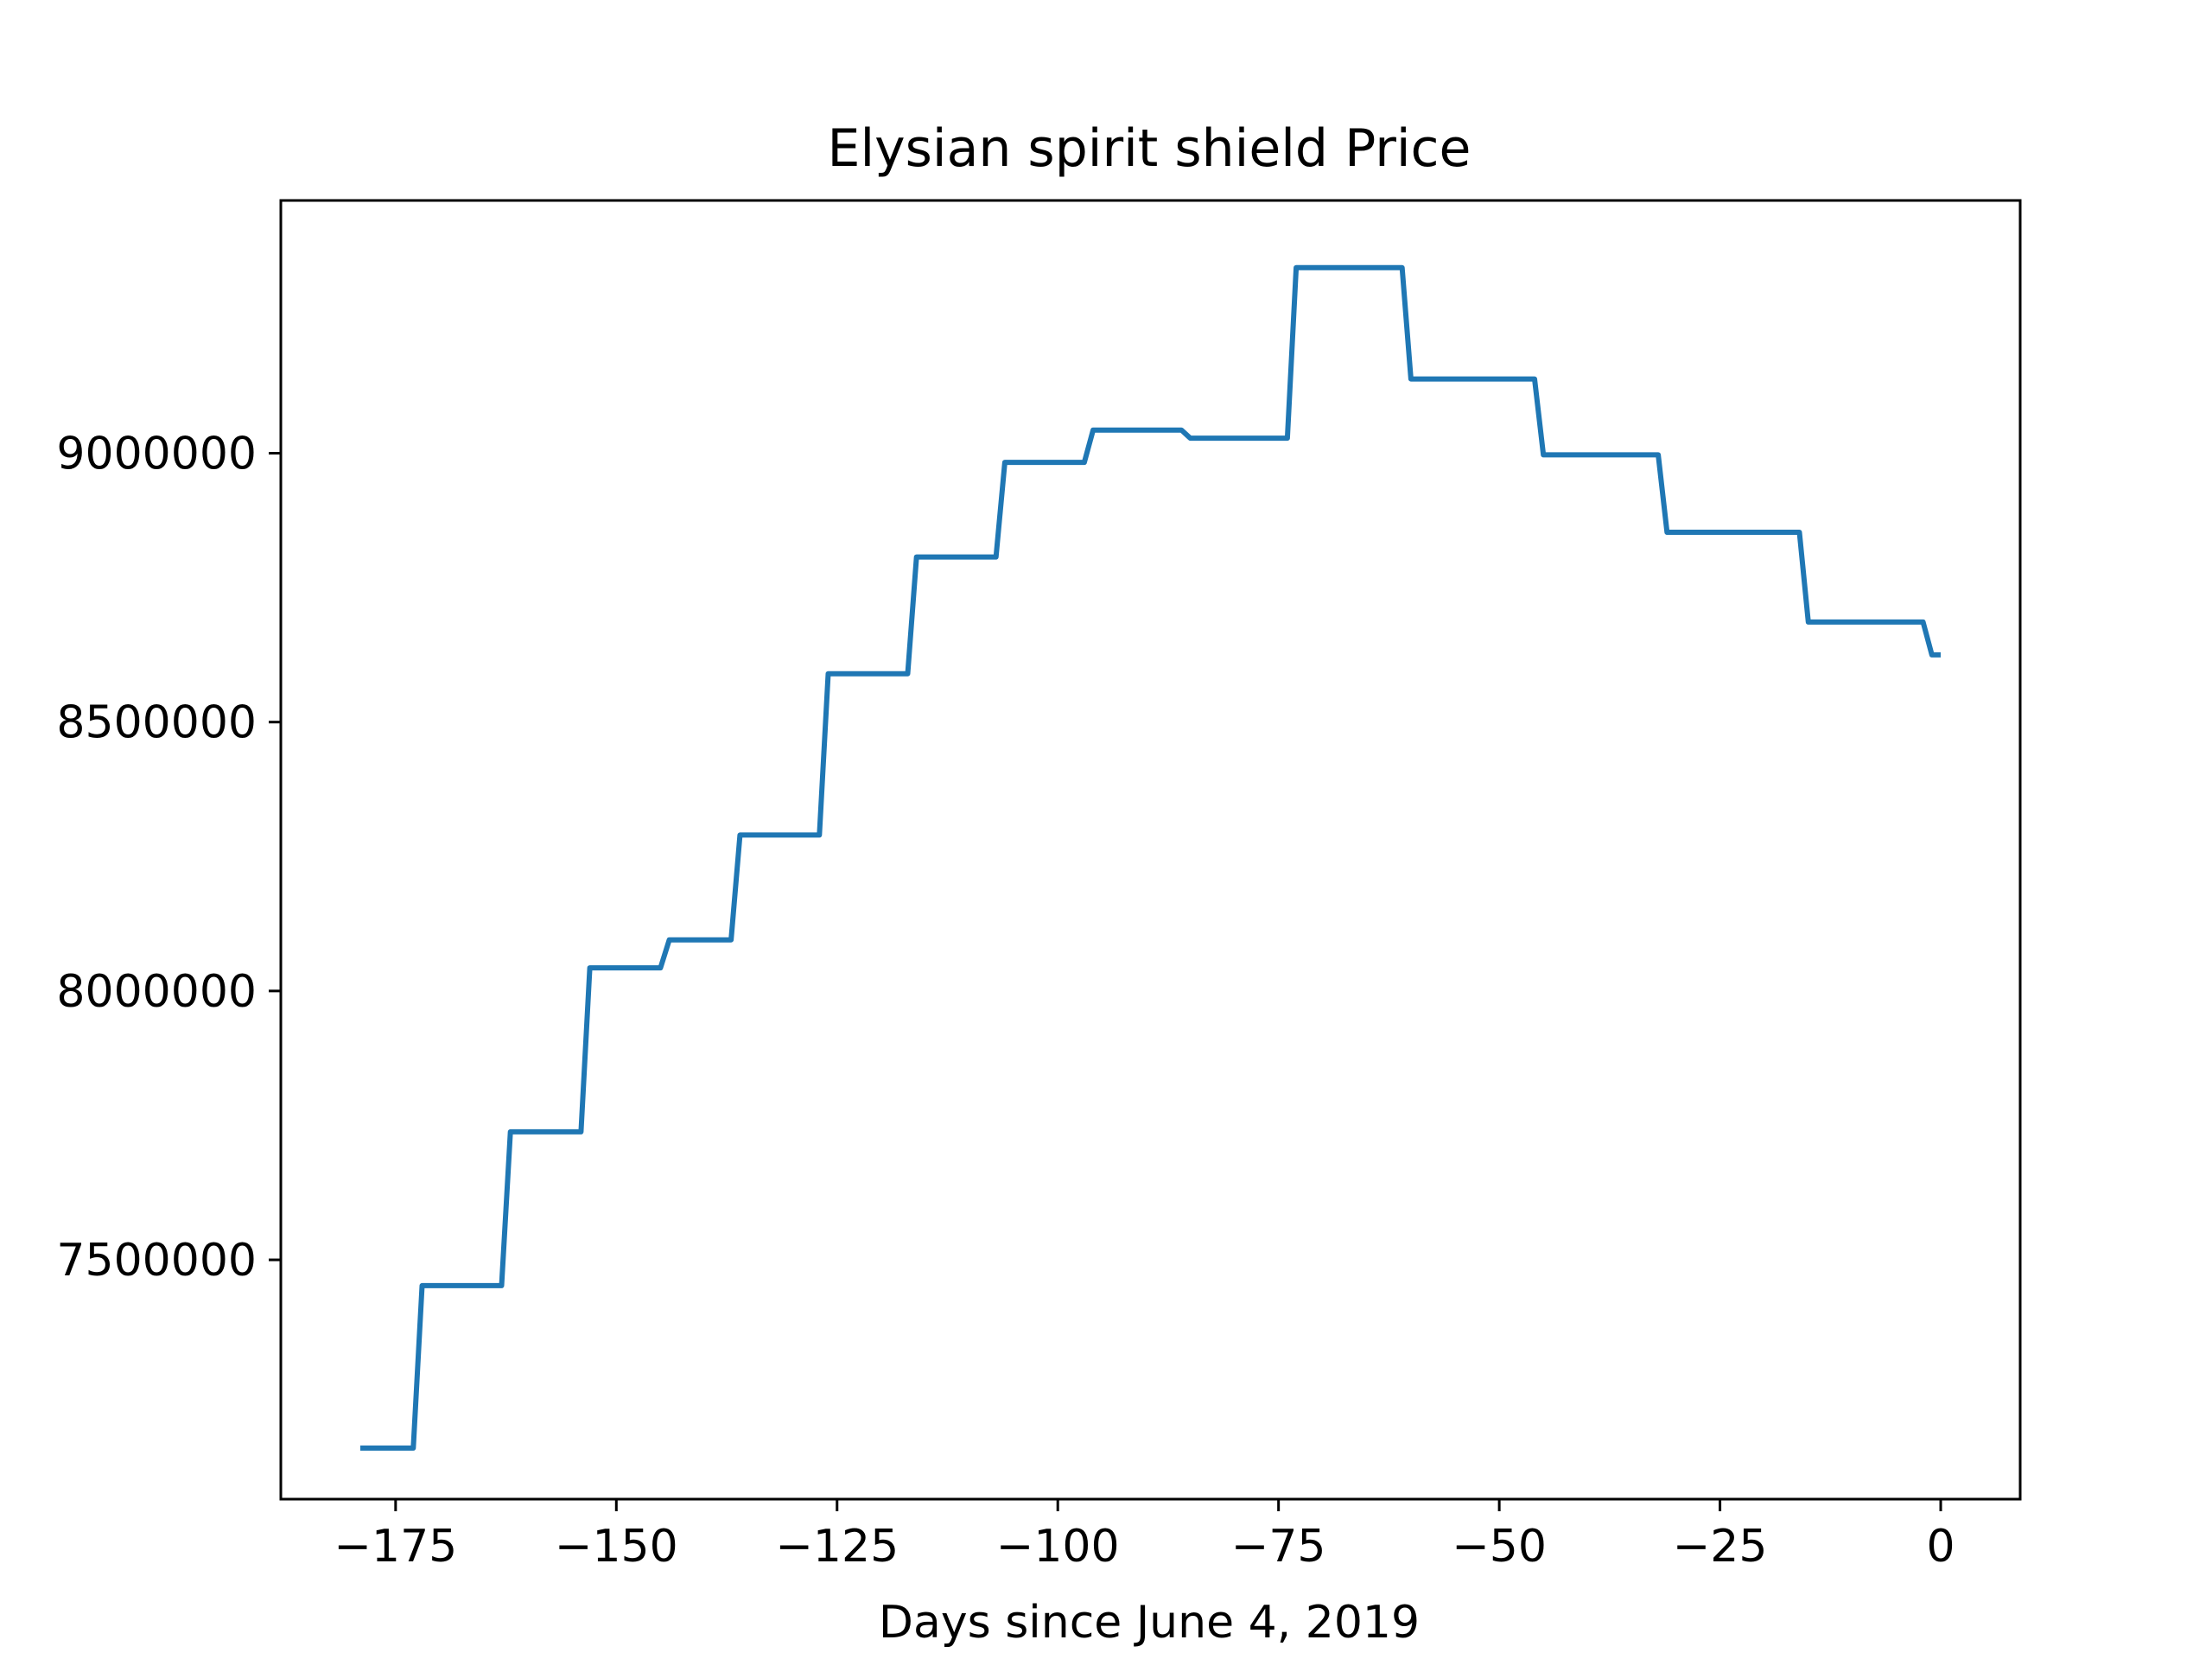 This screenshot has height=1659, width=2212. What do you see at coordinates (1720, 1547) in the screenshot?
I see `x-tick-label: −25` at bounding box center [1720, 1547].